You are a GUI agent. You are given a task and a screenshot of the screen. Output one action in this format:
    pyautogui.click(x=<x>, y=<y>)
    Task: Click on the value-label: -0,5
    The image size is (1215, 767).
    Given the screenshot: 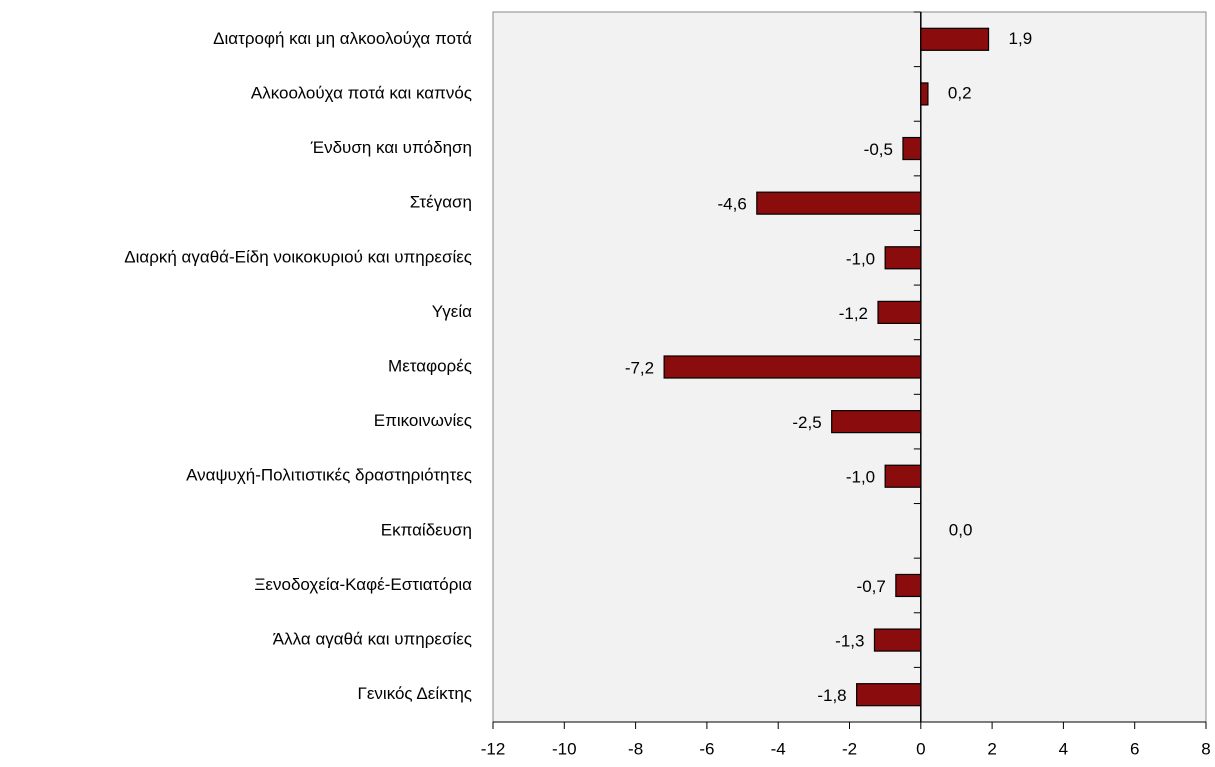 What is the action you would take?
    pyautogui.click(x=878, y=149)
    